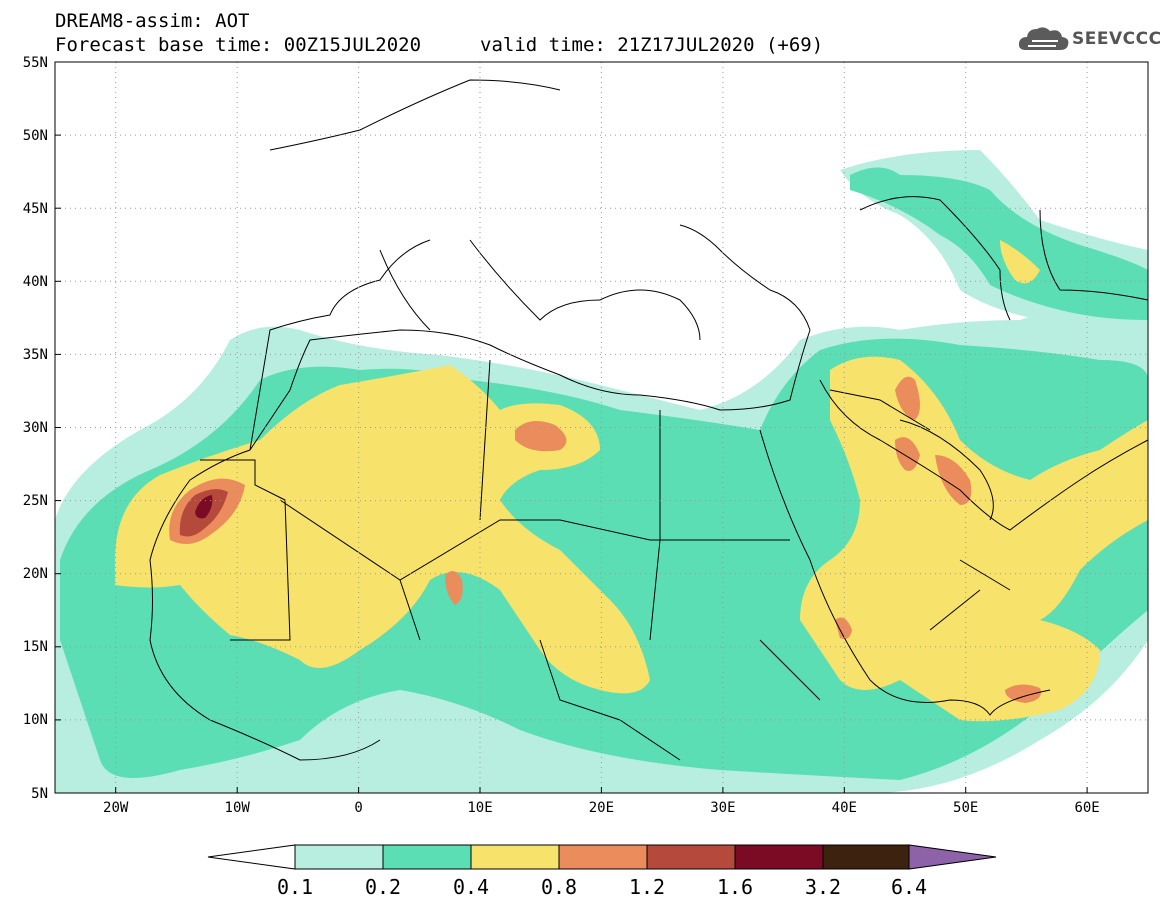  Describe the element at coordinates (39, 794) in the screenshot. I see `lat-label: 5N` at that location.